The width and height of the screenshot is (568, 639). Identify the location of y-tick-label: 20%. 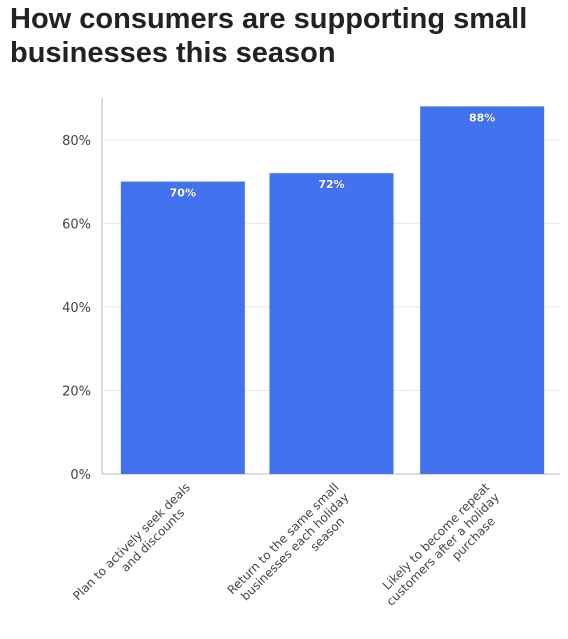
(76, 391).